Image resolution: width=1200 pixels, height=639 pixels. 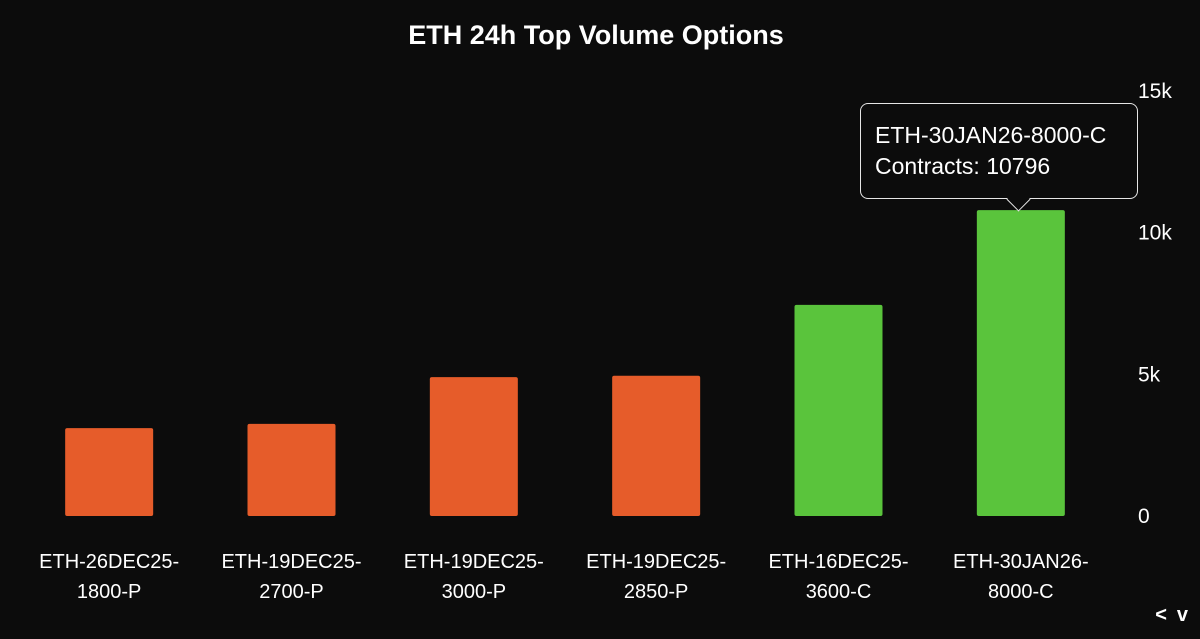 I want to click on y-tick-label-1: 0, so click(x=1144, y=516).